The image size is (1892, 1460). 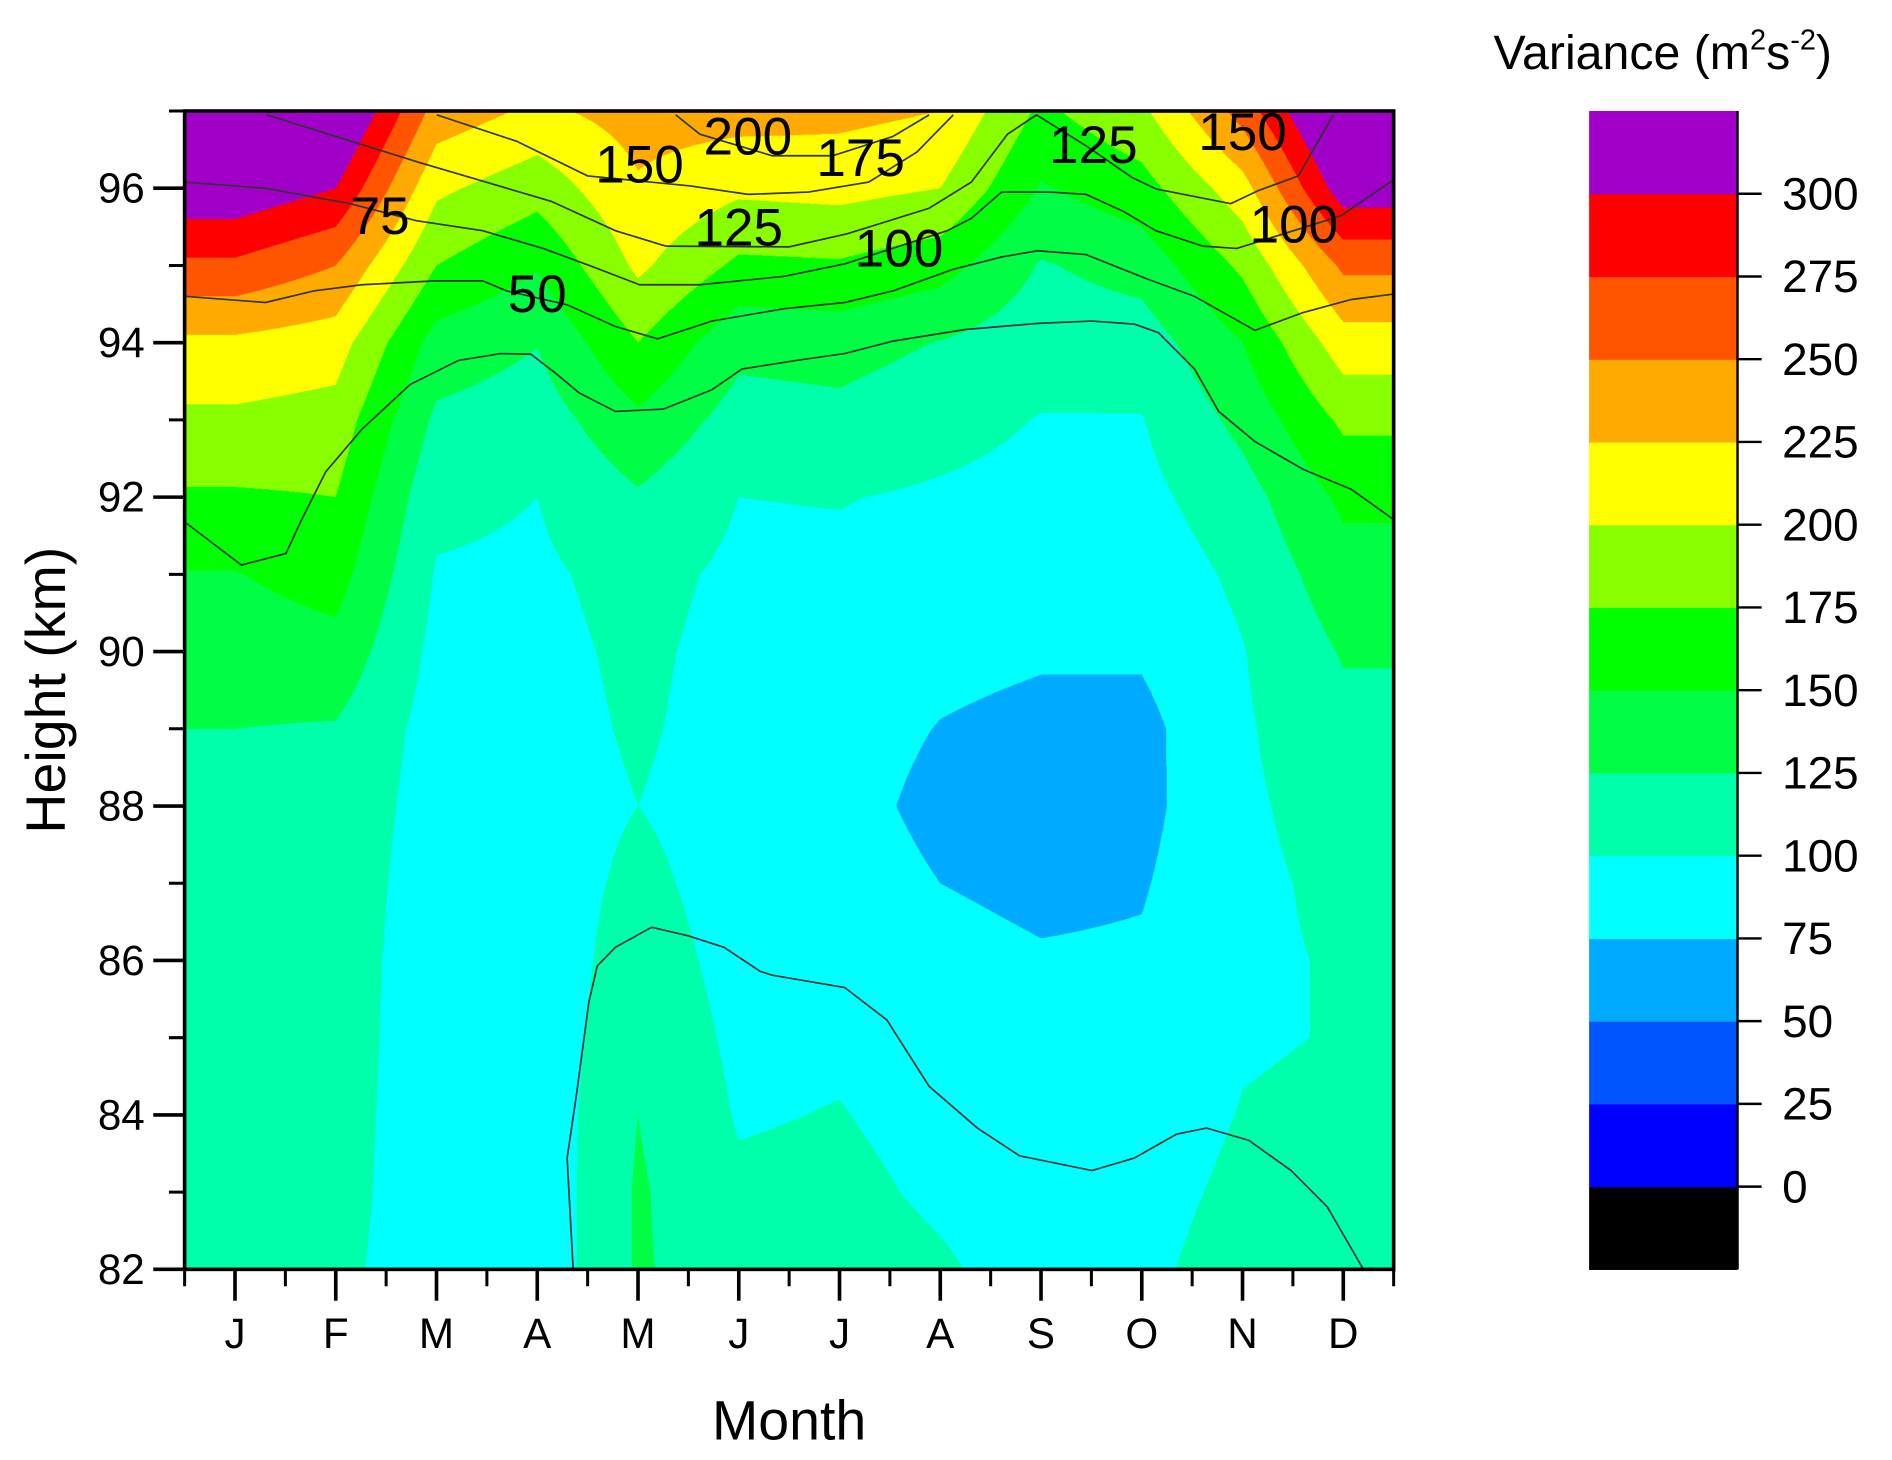 I want to click on colorbar-tick-label: 100, so click(x=1820, y=855).